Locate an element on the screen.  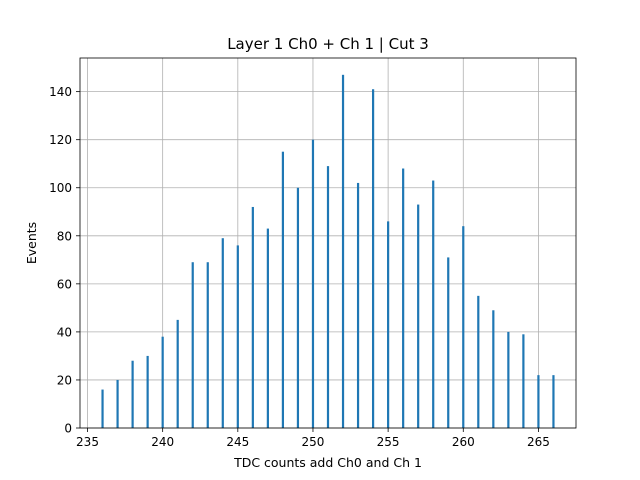
y-tick-label: 60 is located at coordinates (64, 284).